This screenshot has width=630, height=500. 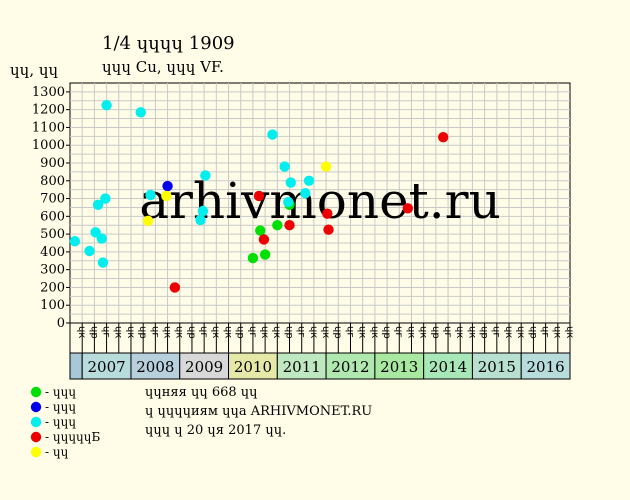 I want to click on legend-label: - ɥɥ, so click(x=57, y=452).